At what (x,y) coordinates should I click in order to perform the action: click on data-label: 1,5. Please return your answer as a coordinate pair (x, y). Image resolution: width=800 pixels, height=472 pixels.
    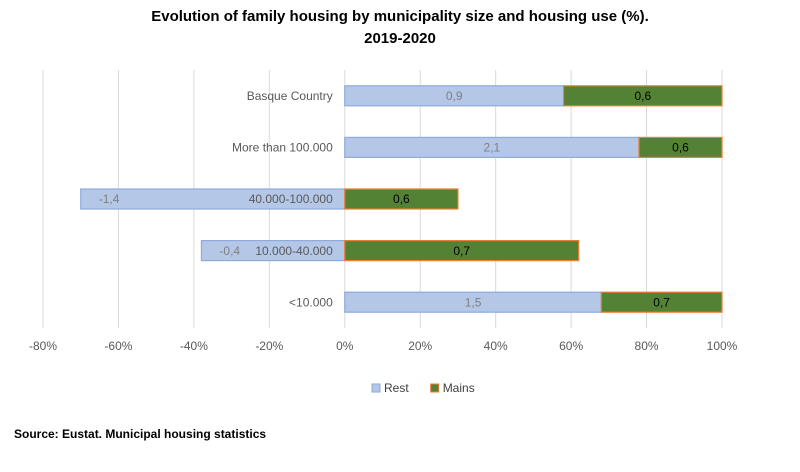
    Looking at the image, I should click on (473, 302).